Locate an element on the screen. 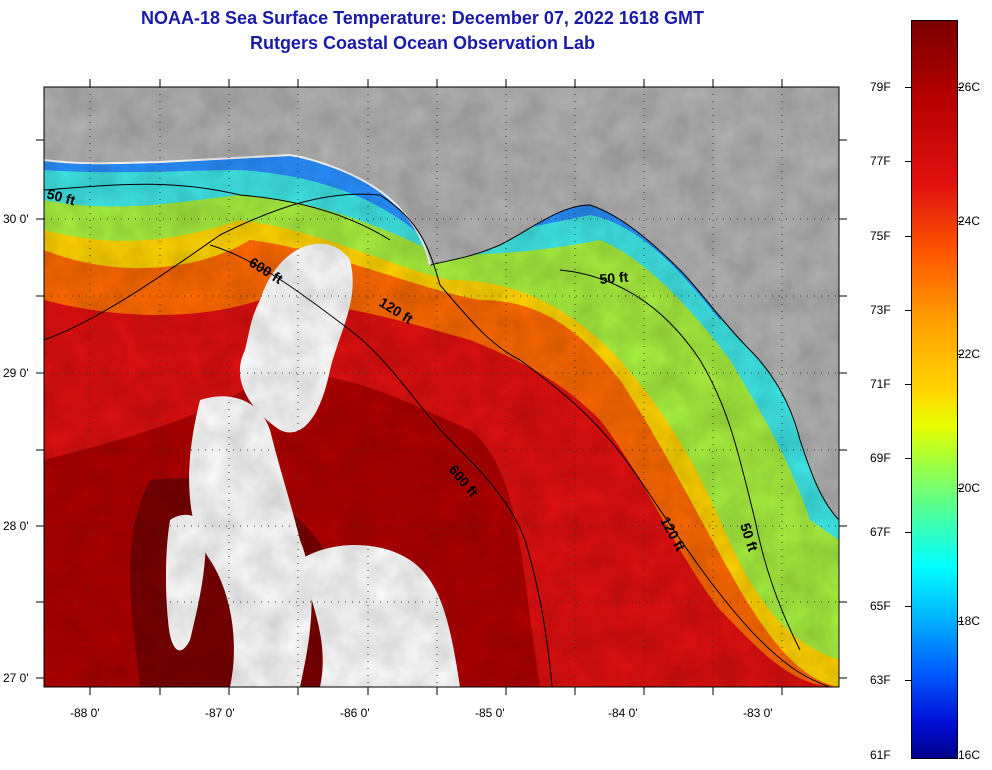 The image size is (992, 770). map-subtitle: Rutgers Coastal Ocean Observation Lab is located at coordinates (422, 43).